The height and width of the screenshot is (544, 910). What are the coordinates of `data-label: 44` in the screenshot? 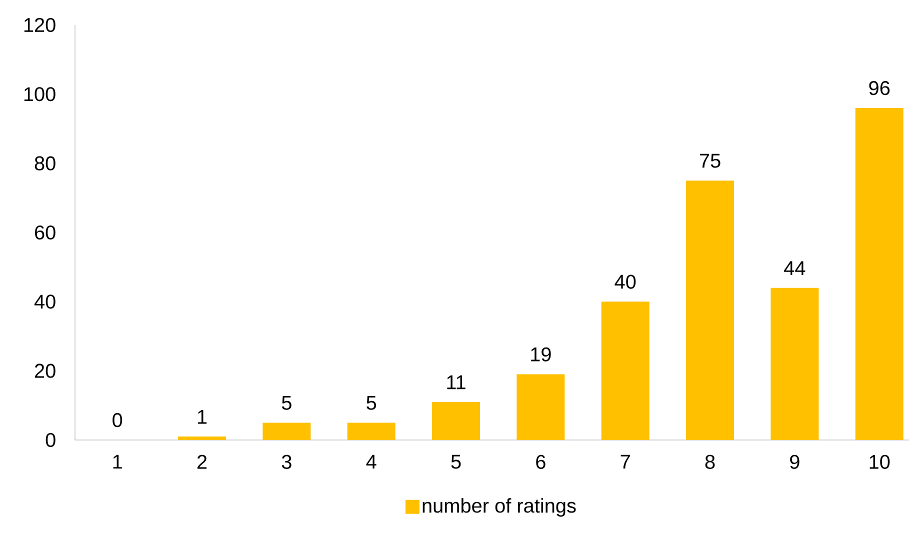 It's located at (795, 268).